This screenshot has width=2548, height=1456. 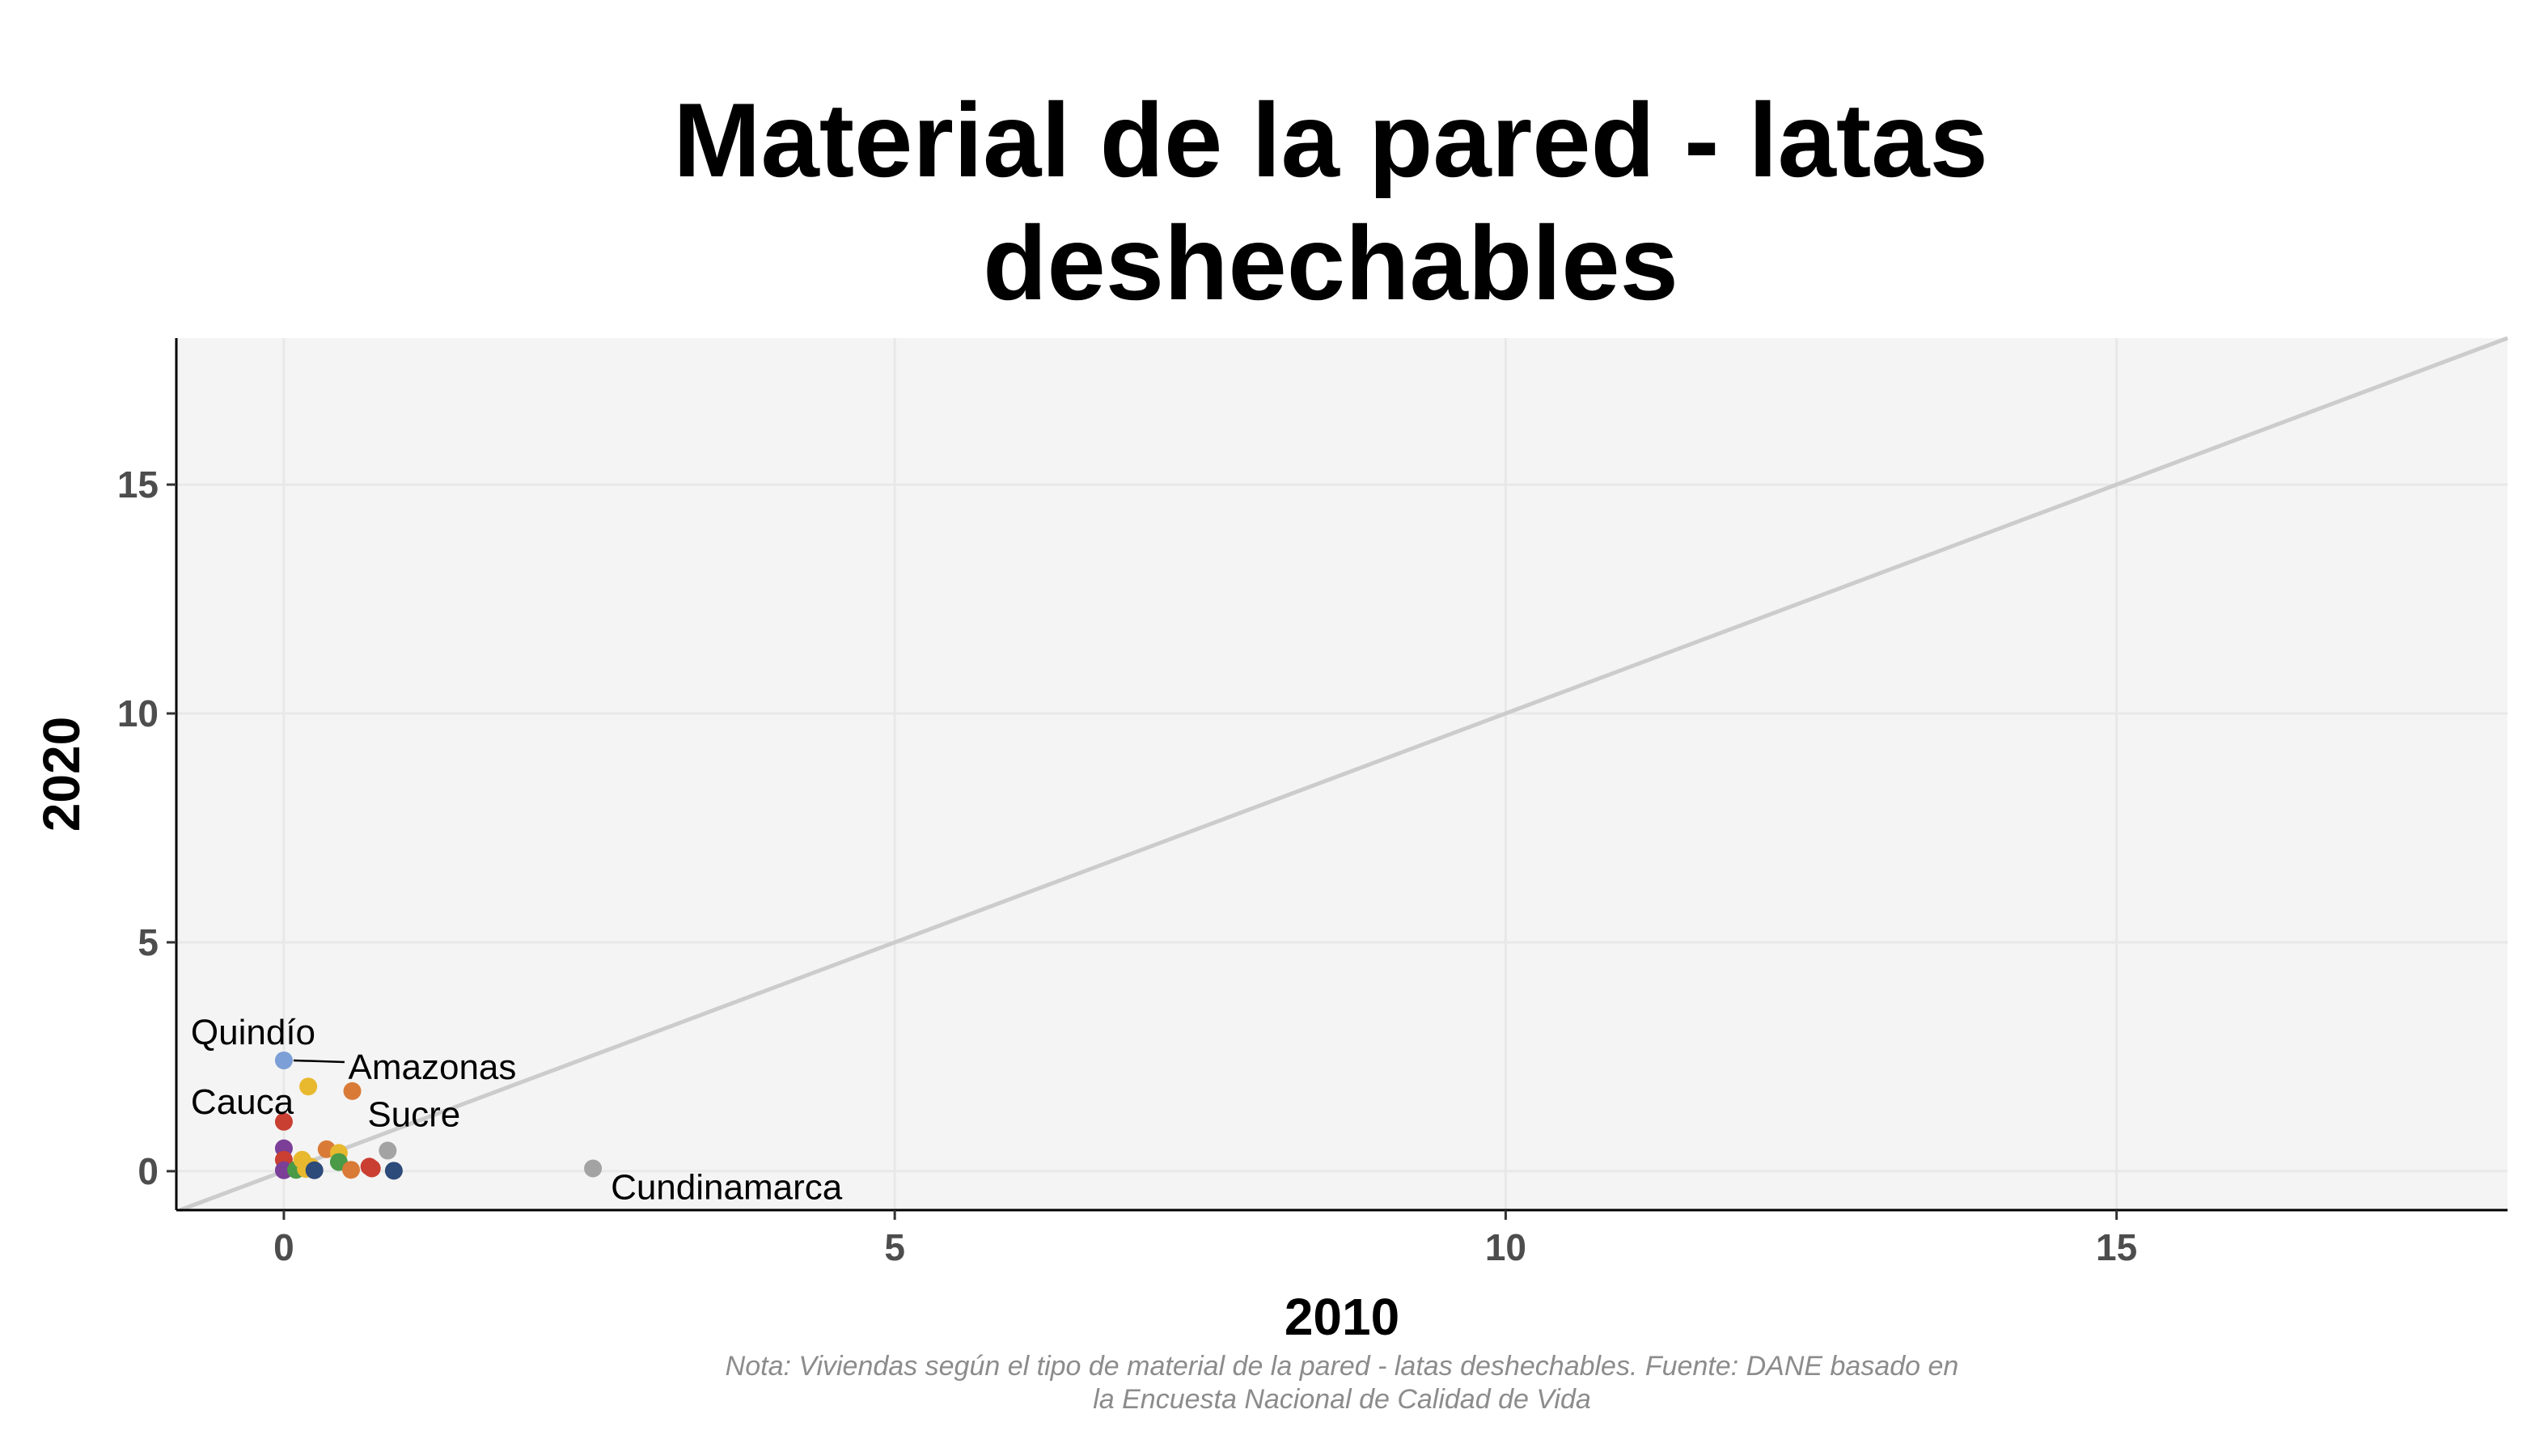 What do you see at coordinates (319, 1061) in the screenshot?
I see `label-connector` at bounding box center [319, 1061].